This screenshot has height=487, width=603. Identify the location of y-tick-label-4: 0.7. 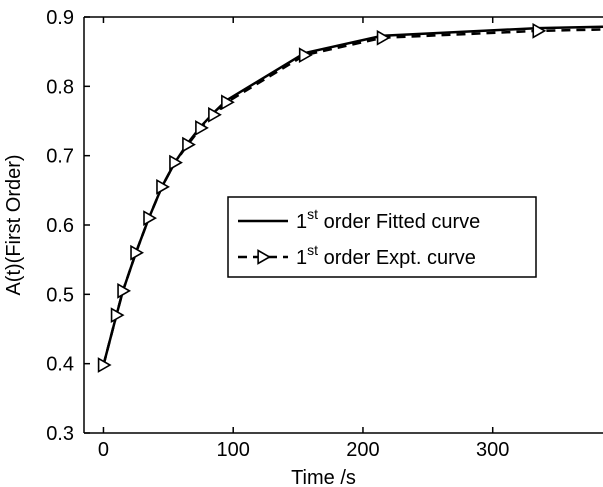
(60, 157).